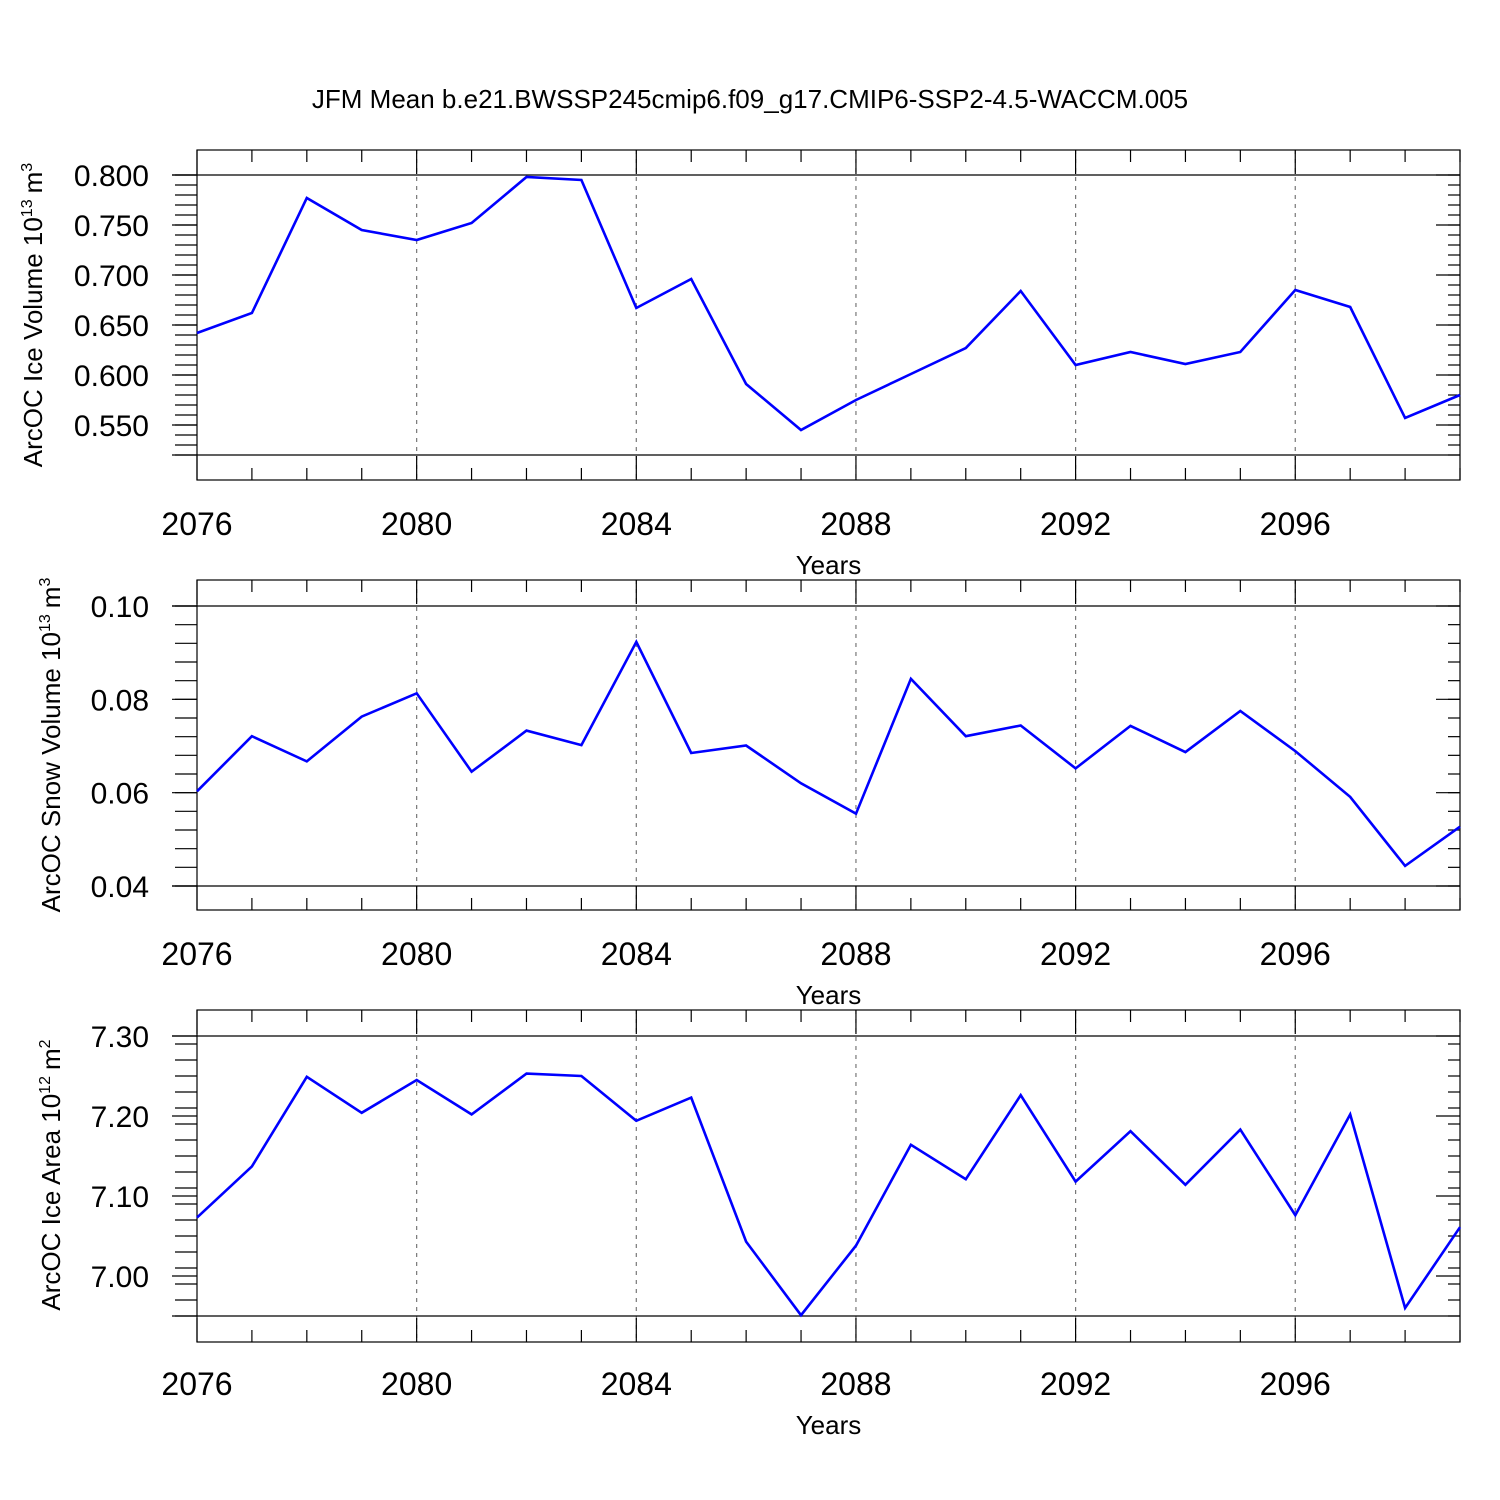 Image resolution: width=1500 pixels, height=1500 pixels. I want to click on y-axis-title-unit-exponent: 2, so click(45, 1043).